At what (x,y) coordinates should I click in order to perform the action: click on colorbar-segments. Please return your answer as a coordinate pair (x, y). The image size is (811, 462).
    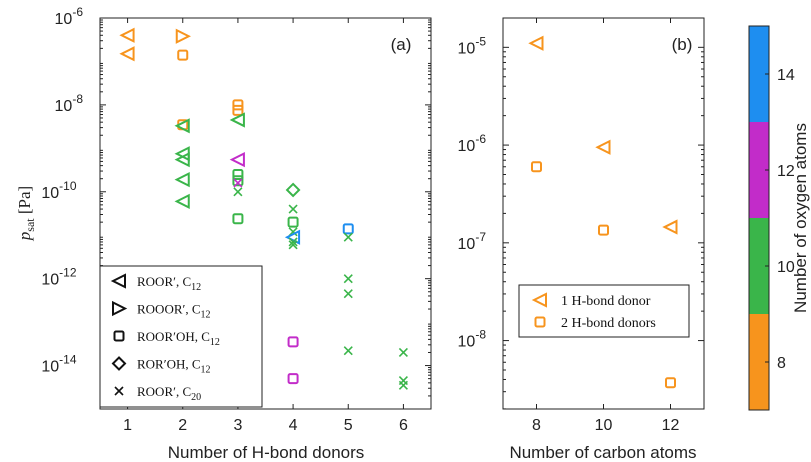
    Looking at the image, I should click on (759, 218).